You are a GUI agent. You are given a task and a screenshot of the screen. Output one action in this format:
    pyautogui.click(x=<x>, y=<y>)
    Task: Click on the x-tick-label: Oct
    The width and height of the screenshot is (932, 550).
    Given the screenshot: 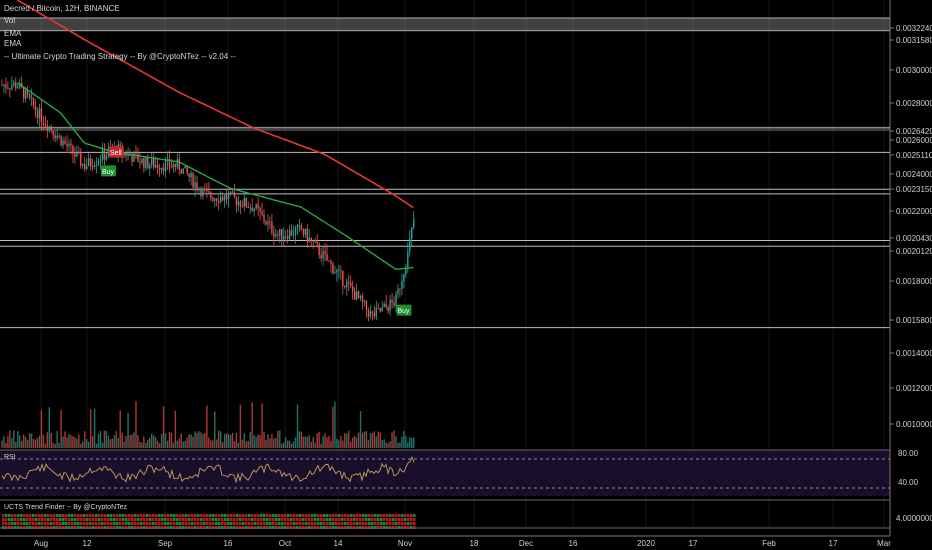 What is the action you would take?
    pyautogui.click(x=285, y=543)
    